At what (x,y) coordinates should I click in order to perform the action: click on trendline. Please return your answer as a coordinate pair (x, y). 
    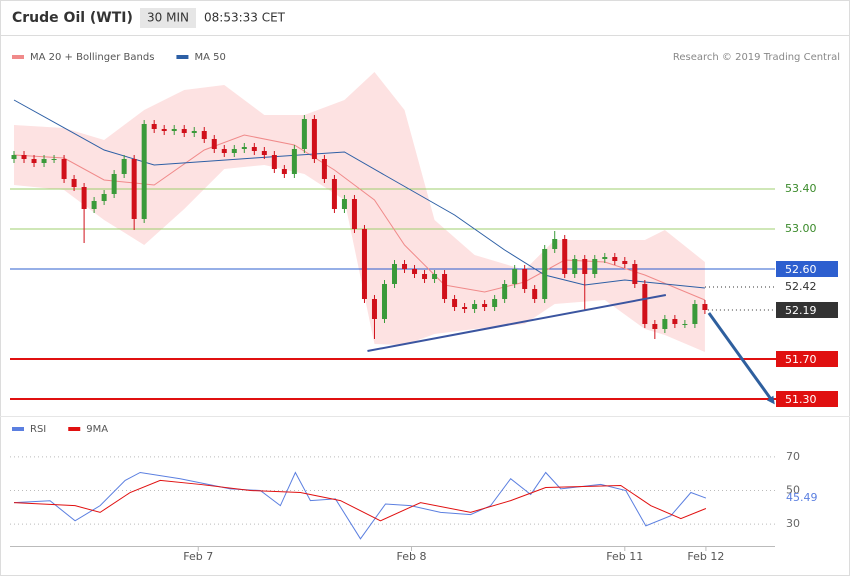
    Looking at the image, I should click on (517, 323).